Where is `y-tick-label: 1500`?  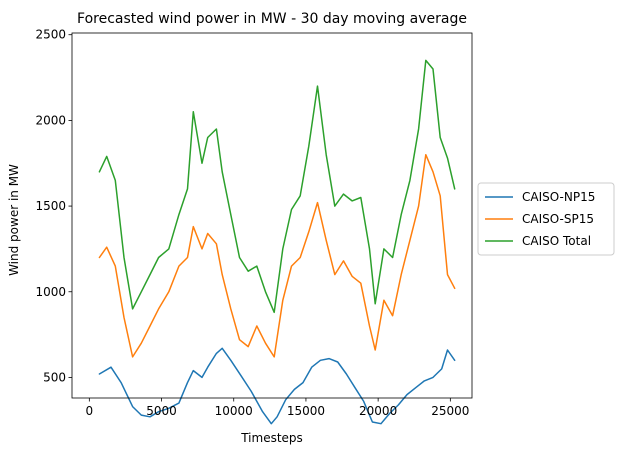
y-tick-label: 1500 is located at coordinates (50, 206).